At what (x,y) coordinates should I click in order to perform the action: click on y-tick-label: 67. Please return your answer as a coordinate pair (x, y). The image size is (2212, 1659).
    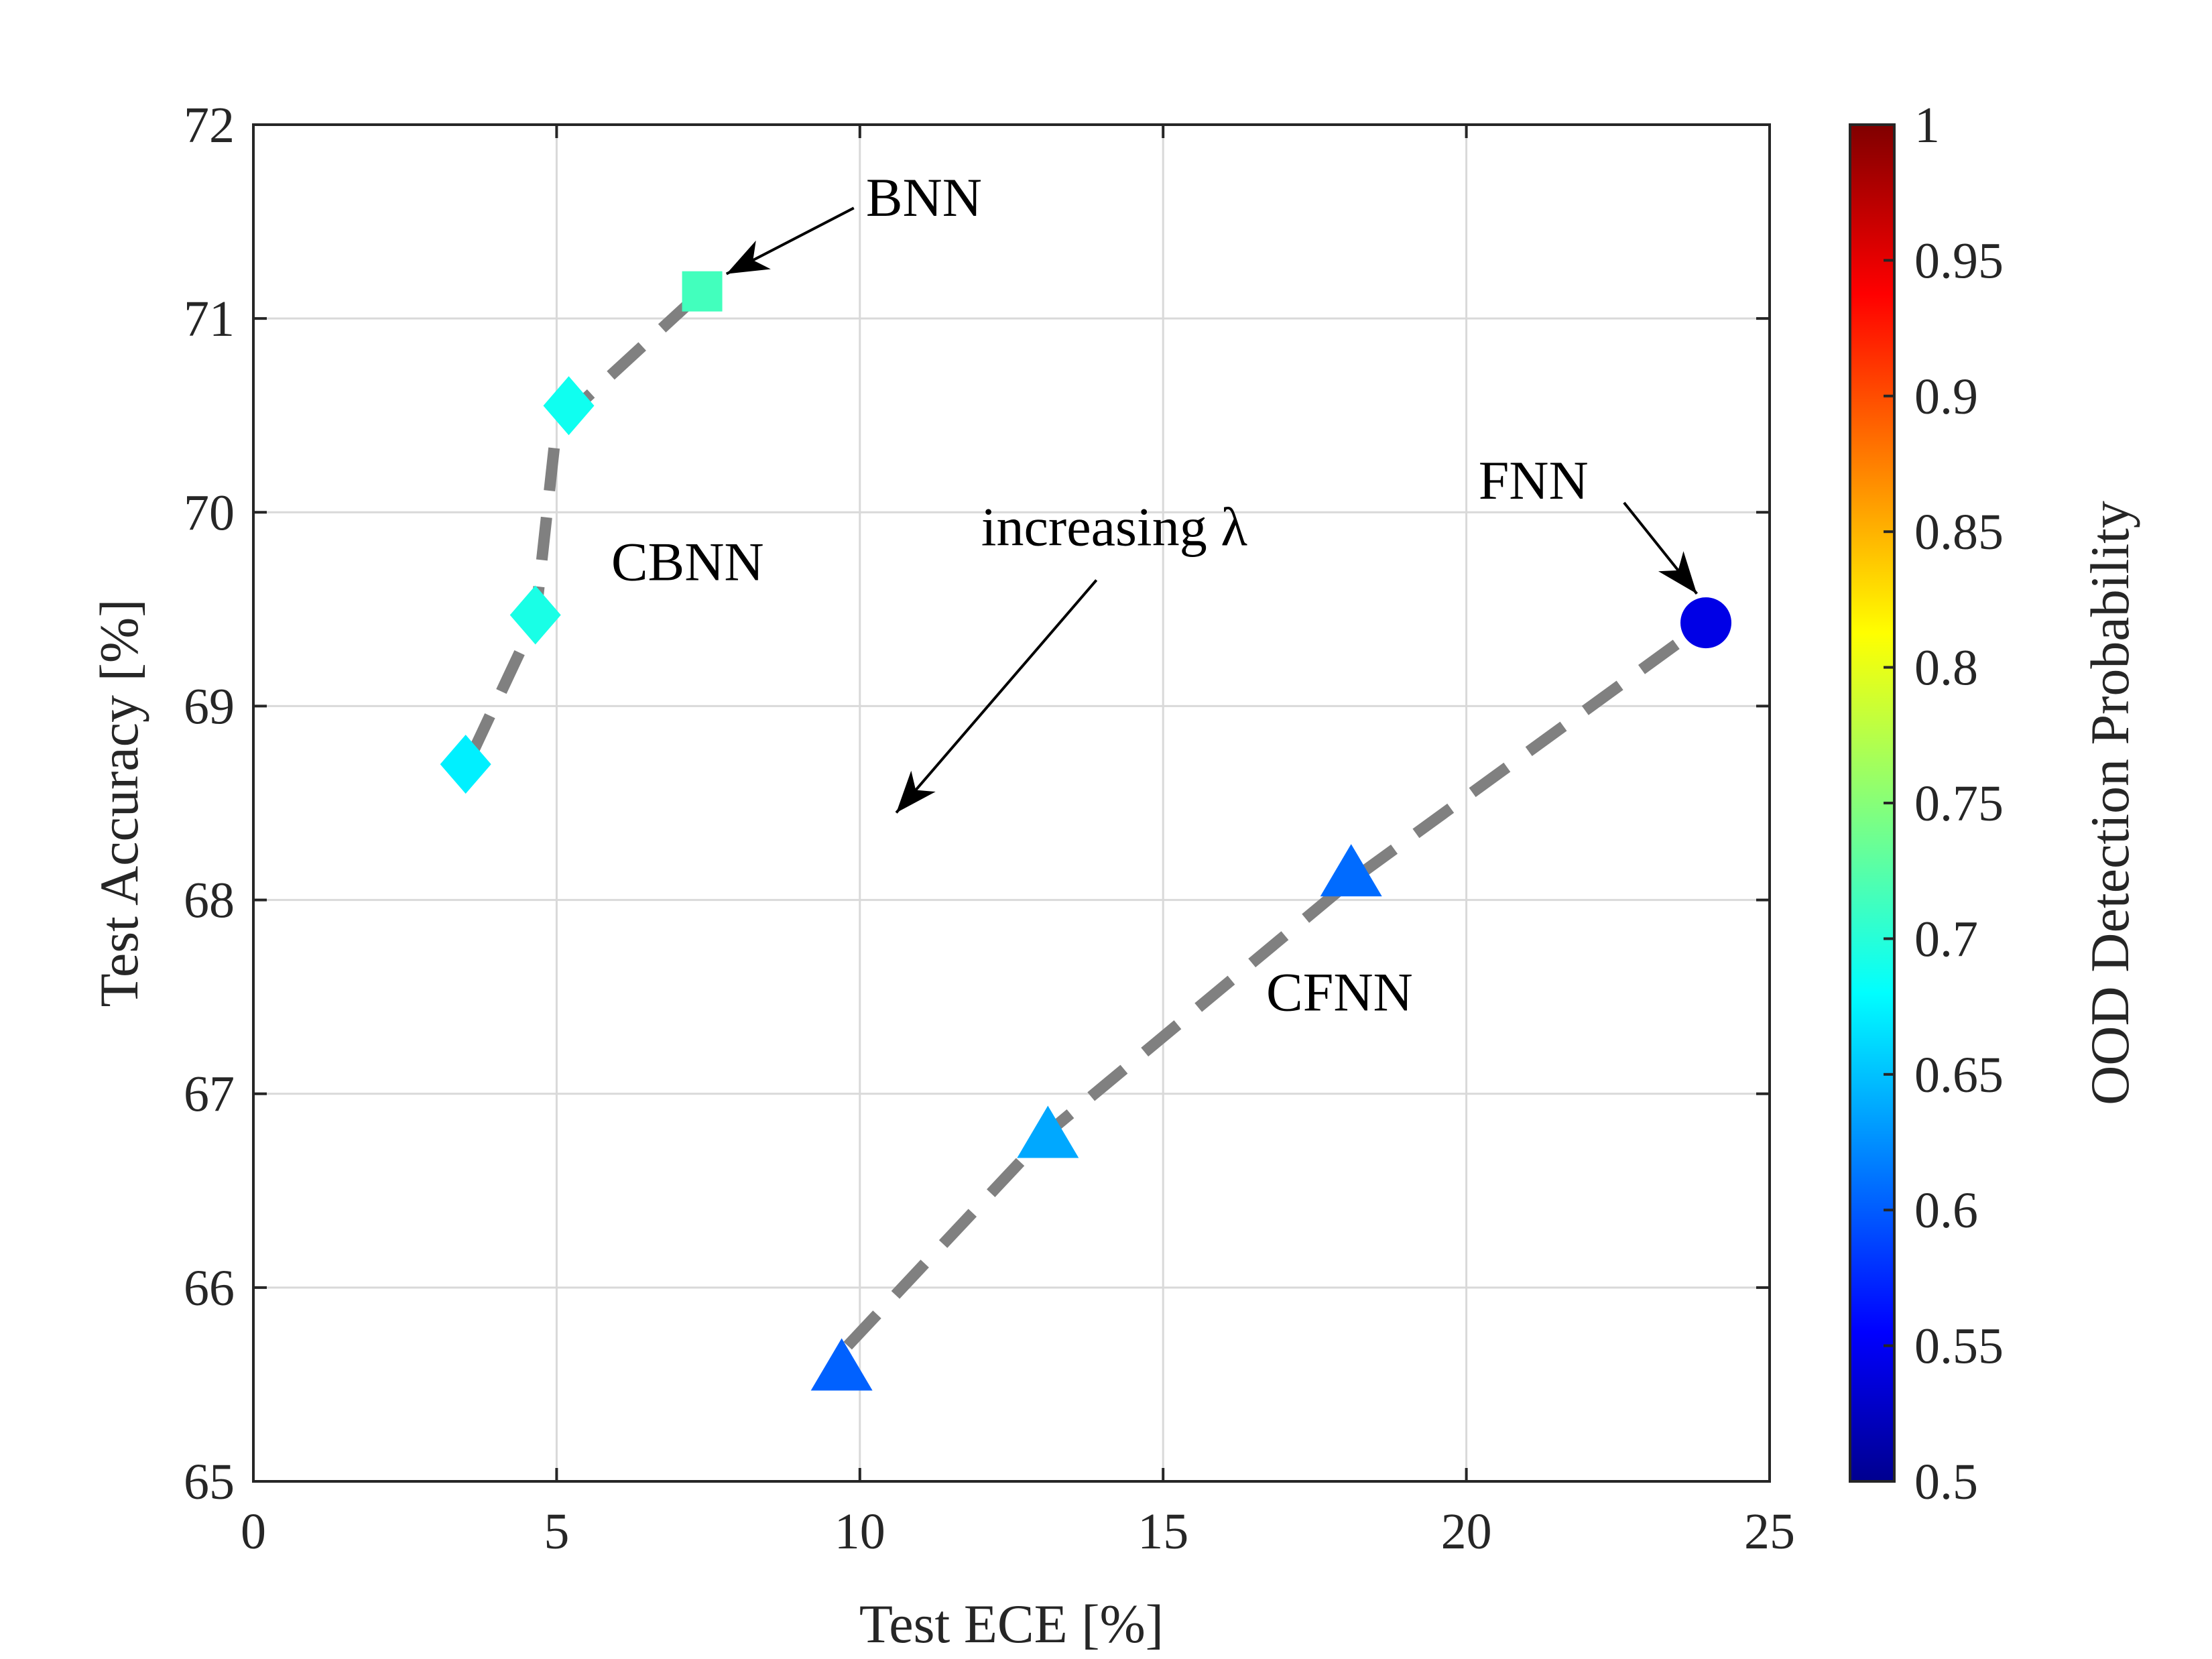
    Looking at the image, I should click on (209, 1094).